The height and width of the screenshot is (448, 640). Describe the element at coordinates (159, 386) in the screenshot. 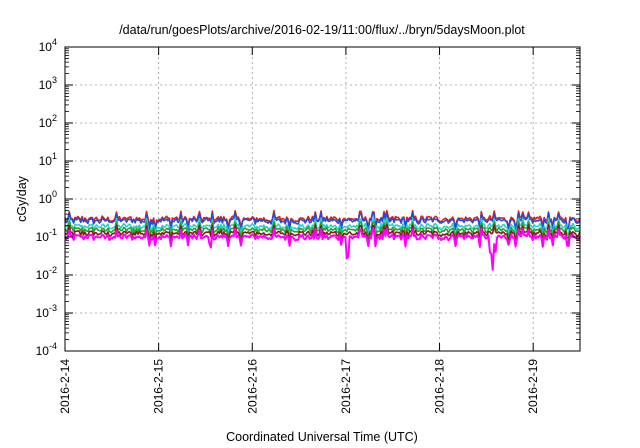

I see `x-tick-label: 2016-2-15` at that location.